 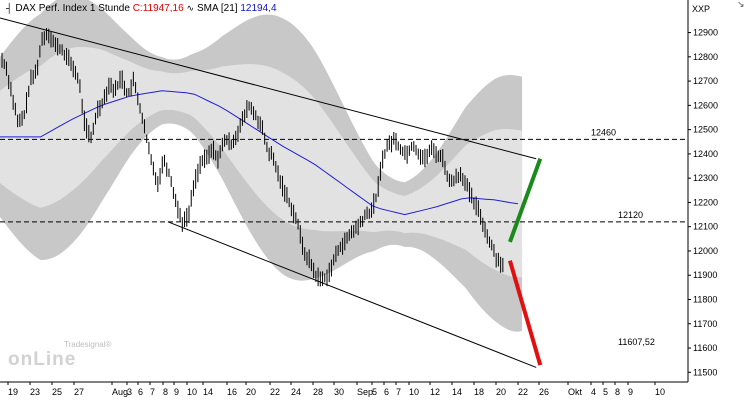 I want to click on x-tick-label-10: 10, so click(x=192, y=392).